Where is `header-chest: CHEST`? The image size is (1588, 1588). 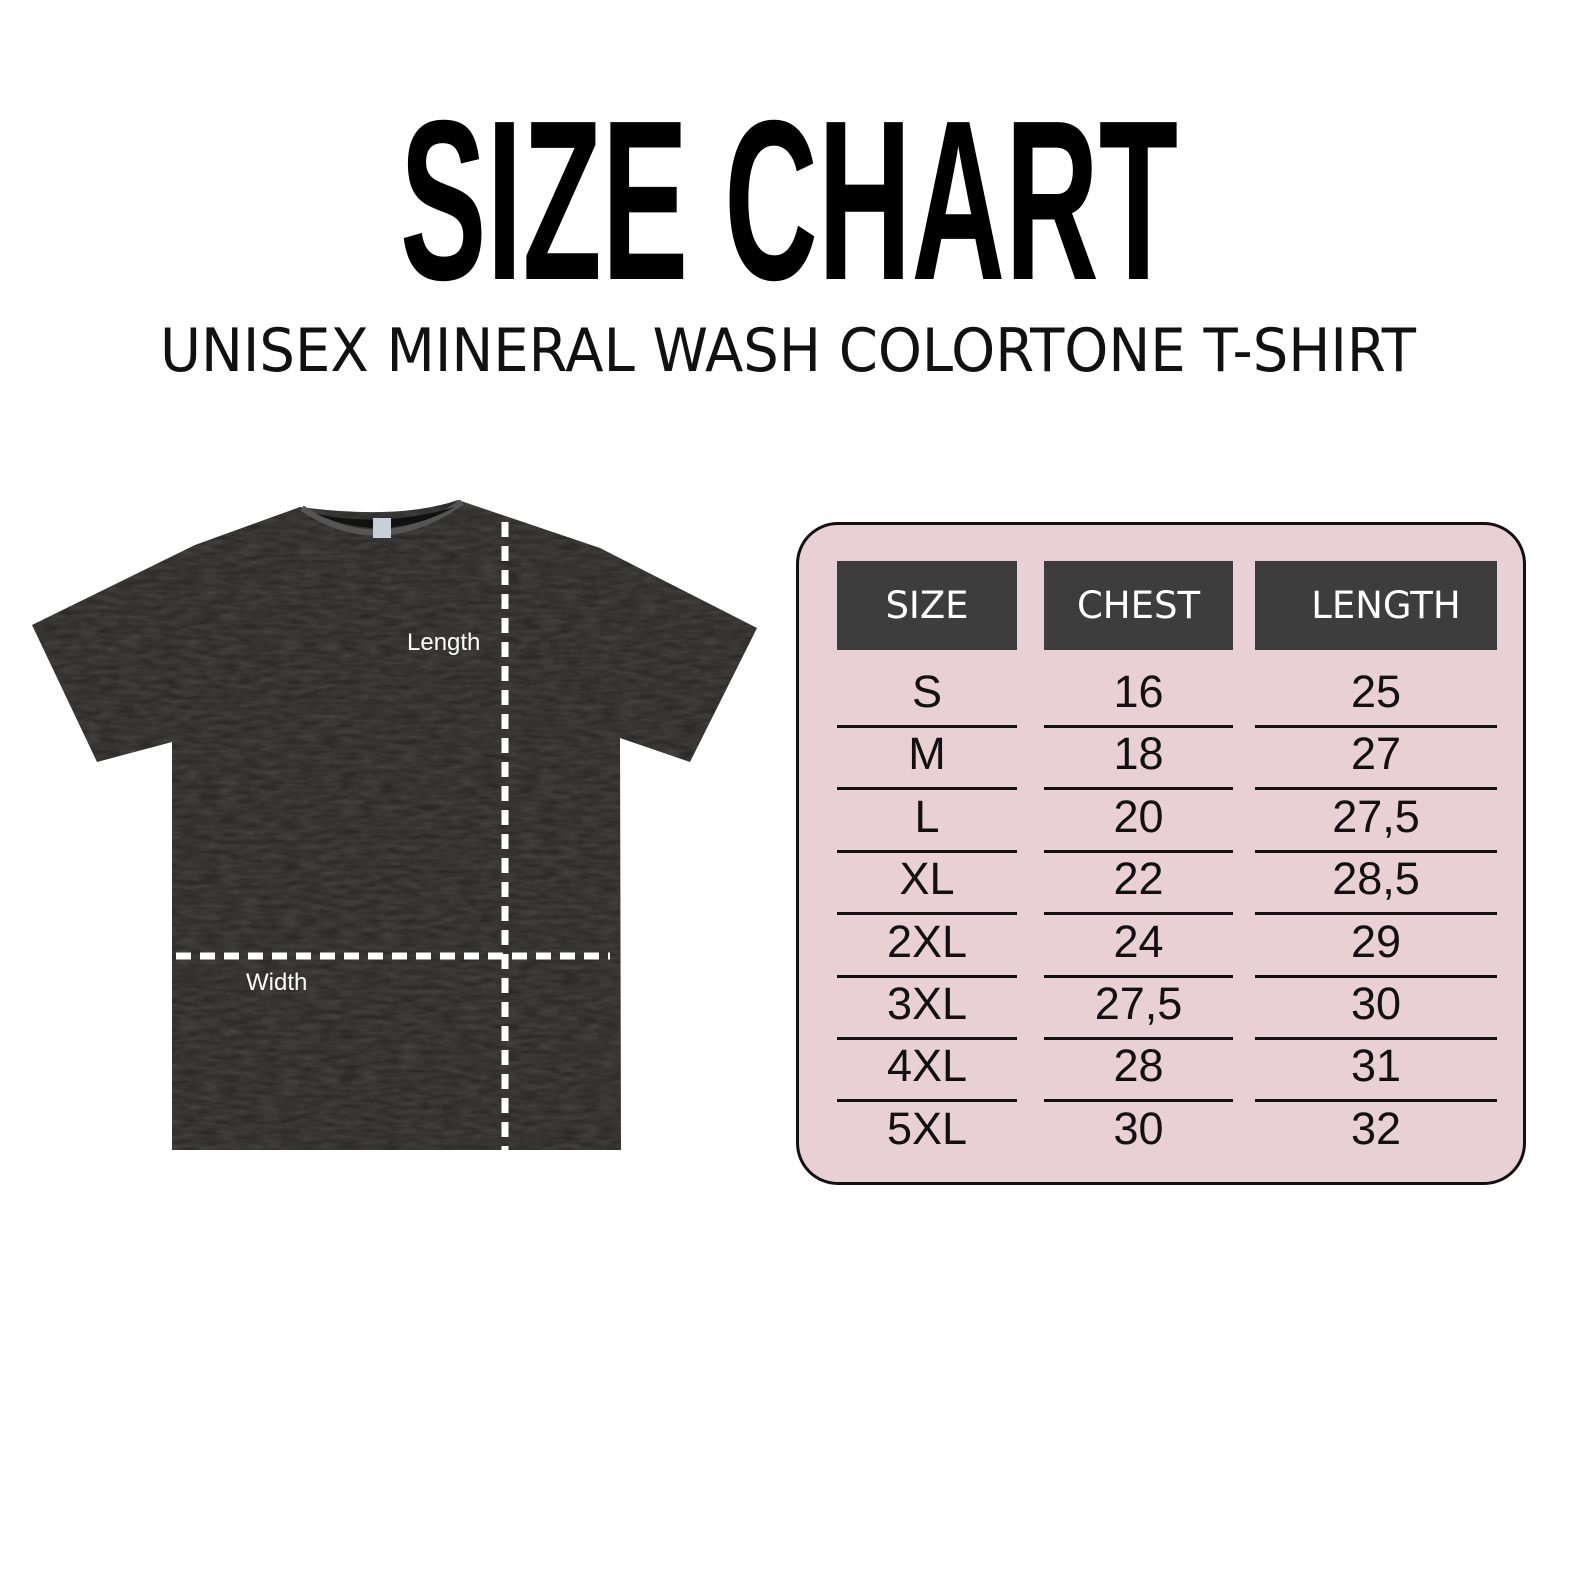 header-chest: CHEST is located at coordinates (1138, 605).